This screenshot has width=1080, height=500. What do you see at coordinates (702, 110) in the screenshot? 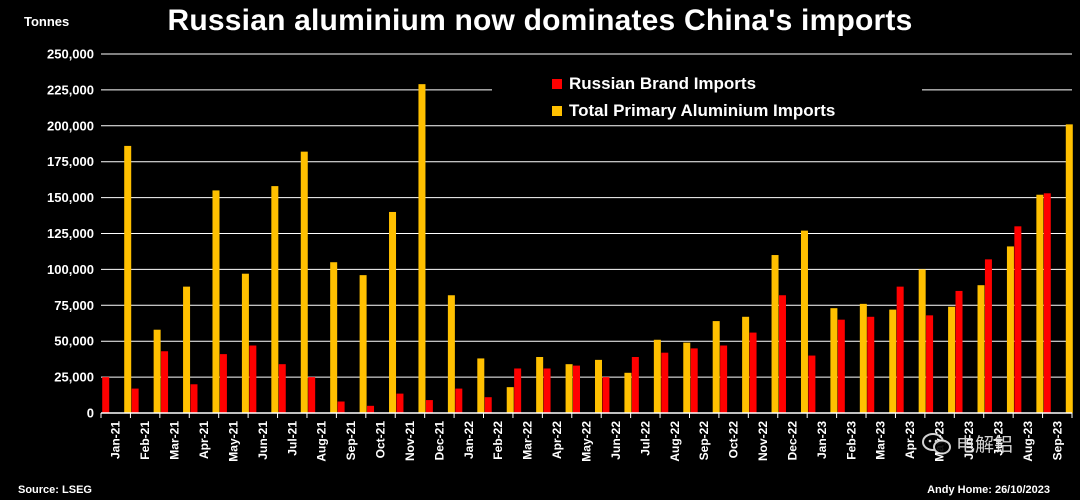
I see `legend-label-total: Total Primary Aluminium Imports` at bounding box center [702, 110].